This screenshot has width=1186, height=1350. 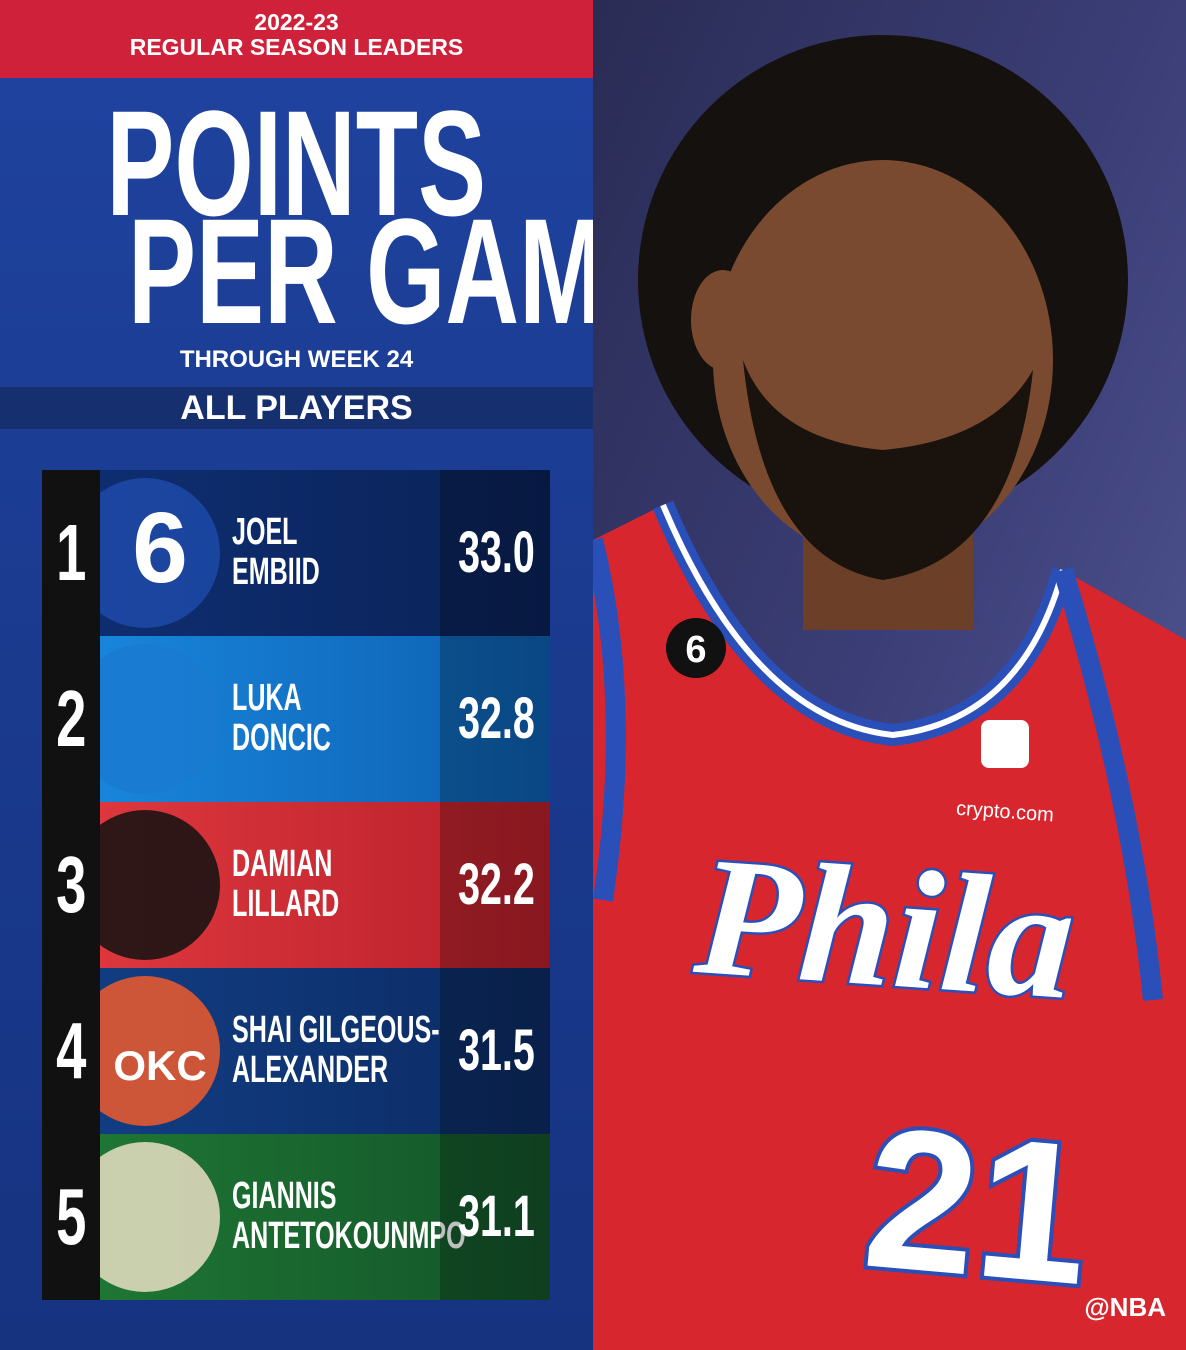 I want to click on rank-text: 4, so click(x=71, y=1050).